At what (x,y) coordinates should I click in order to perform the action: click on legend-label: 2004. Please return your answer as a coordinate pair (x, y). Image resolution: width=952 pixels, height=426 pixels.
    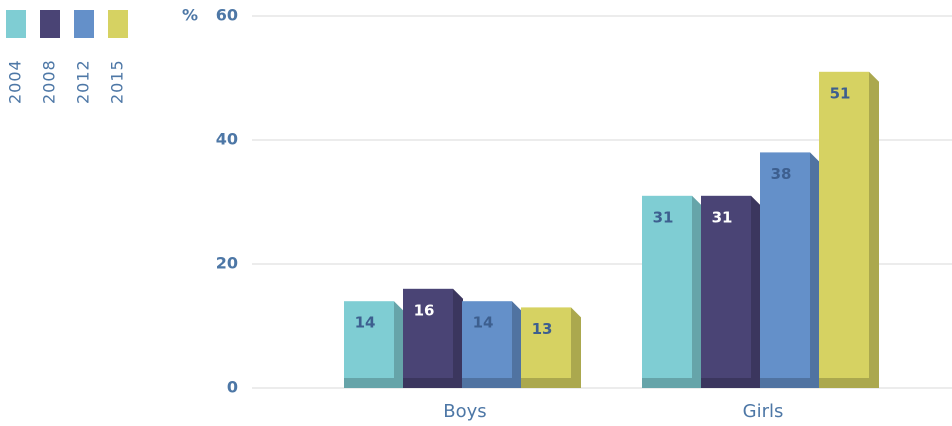
    Looking at the image, I should click on (15, 81).